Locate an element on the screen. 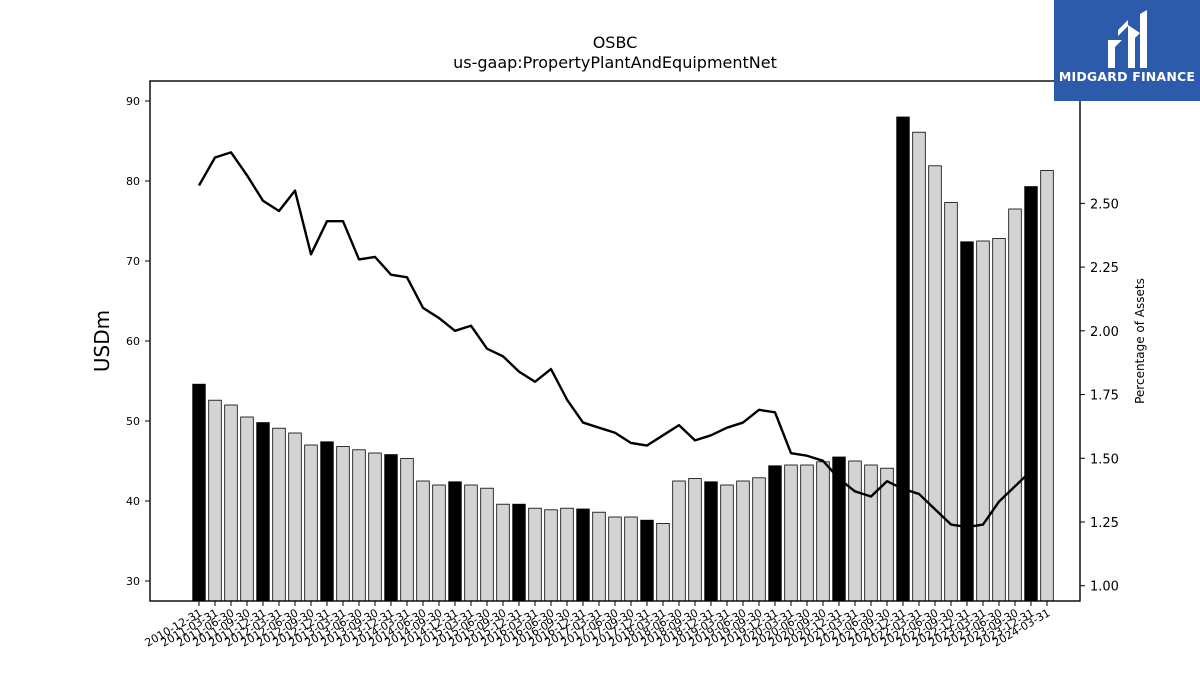 This screenshot has width=1200, height=675. y-tick-label: 70 is located at coordinates (133, 261).